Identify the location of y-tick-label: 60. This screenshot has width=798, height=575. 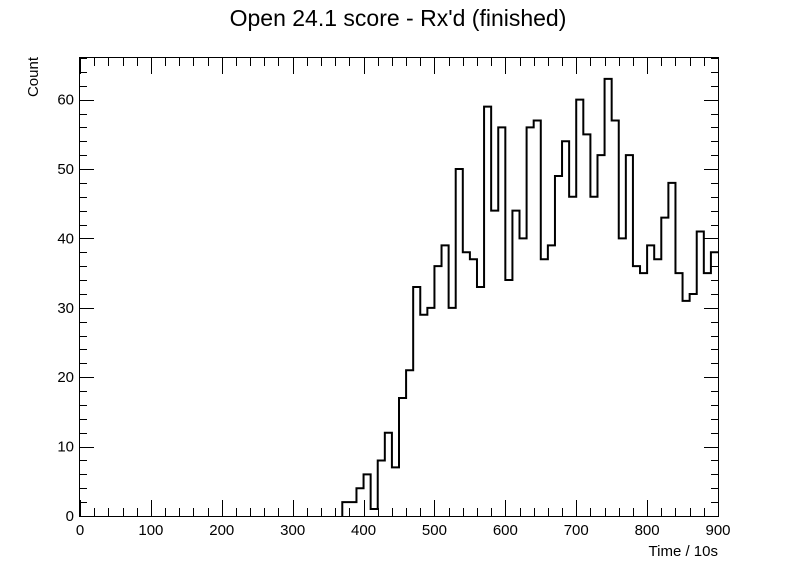
(65, 100).